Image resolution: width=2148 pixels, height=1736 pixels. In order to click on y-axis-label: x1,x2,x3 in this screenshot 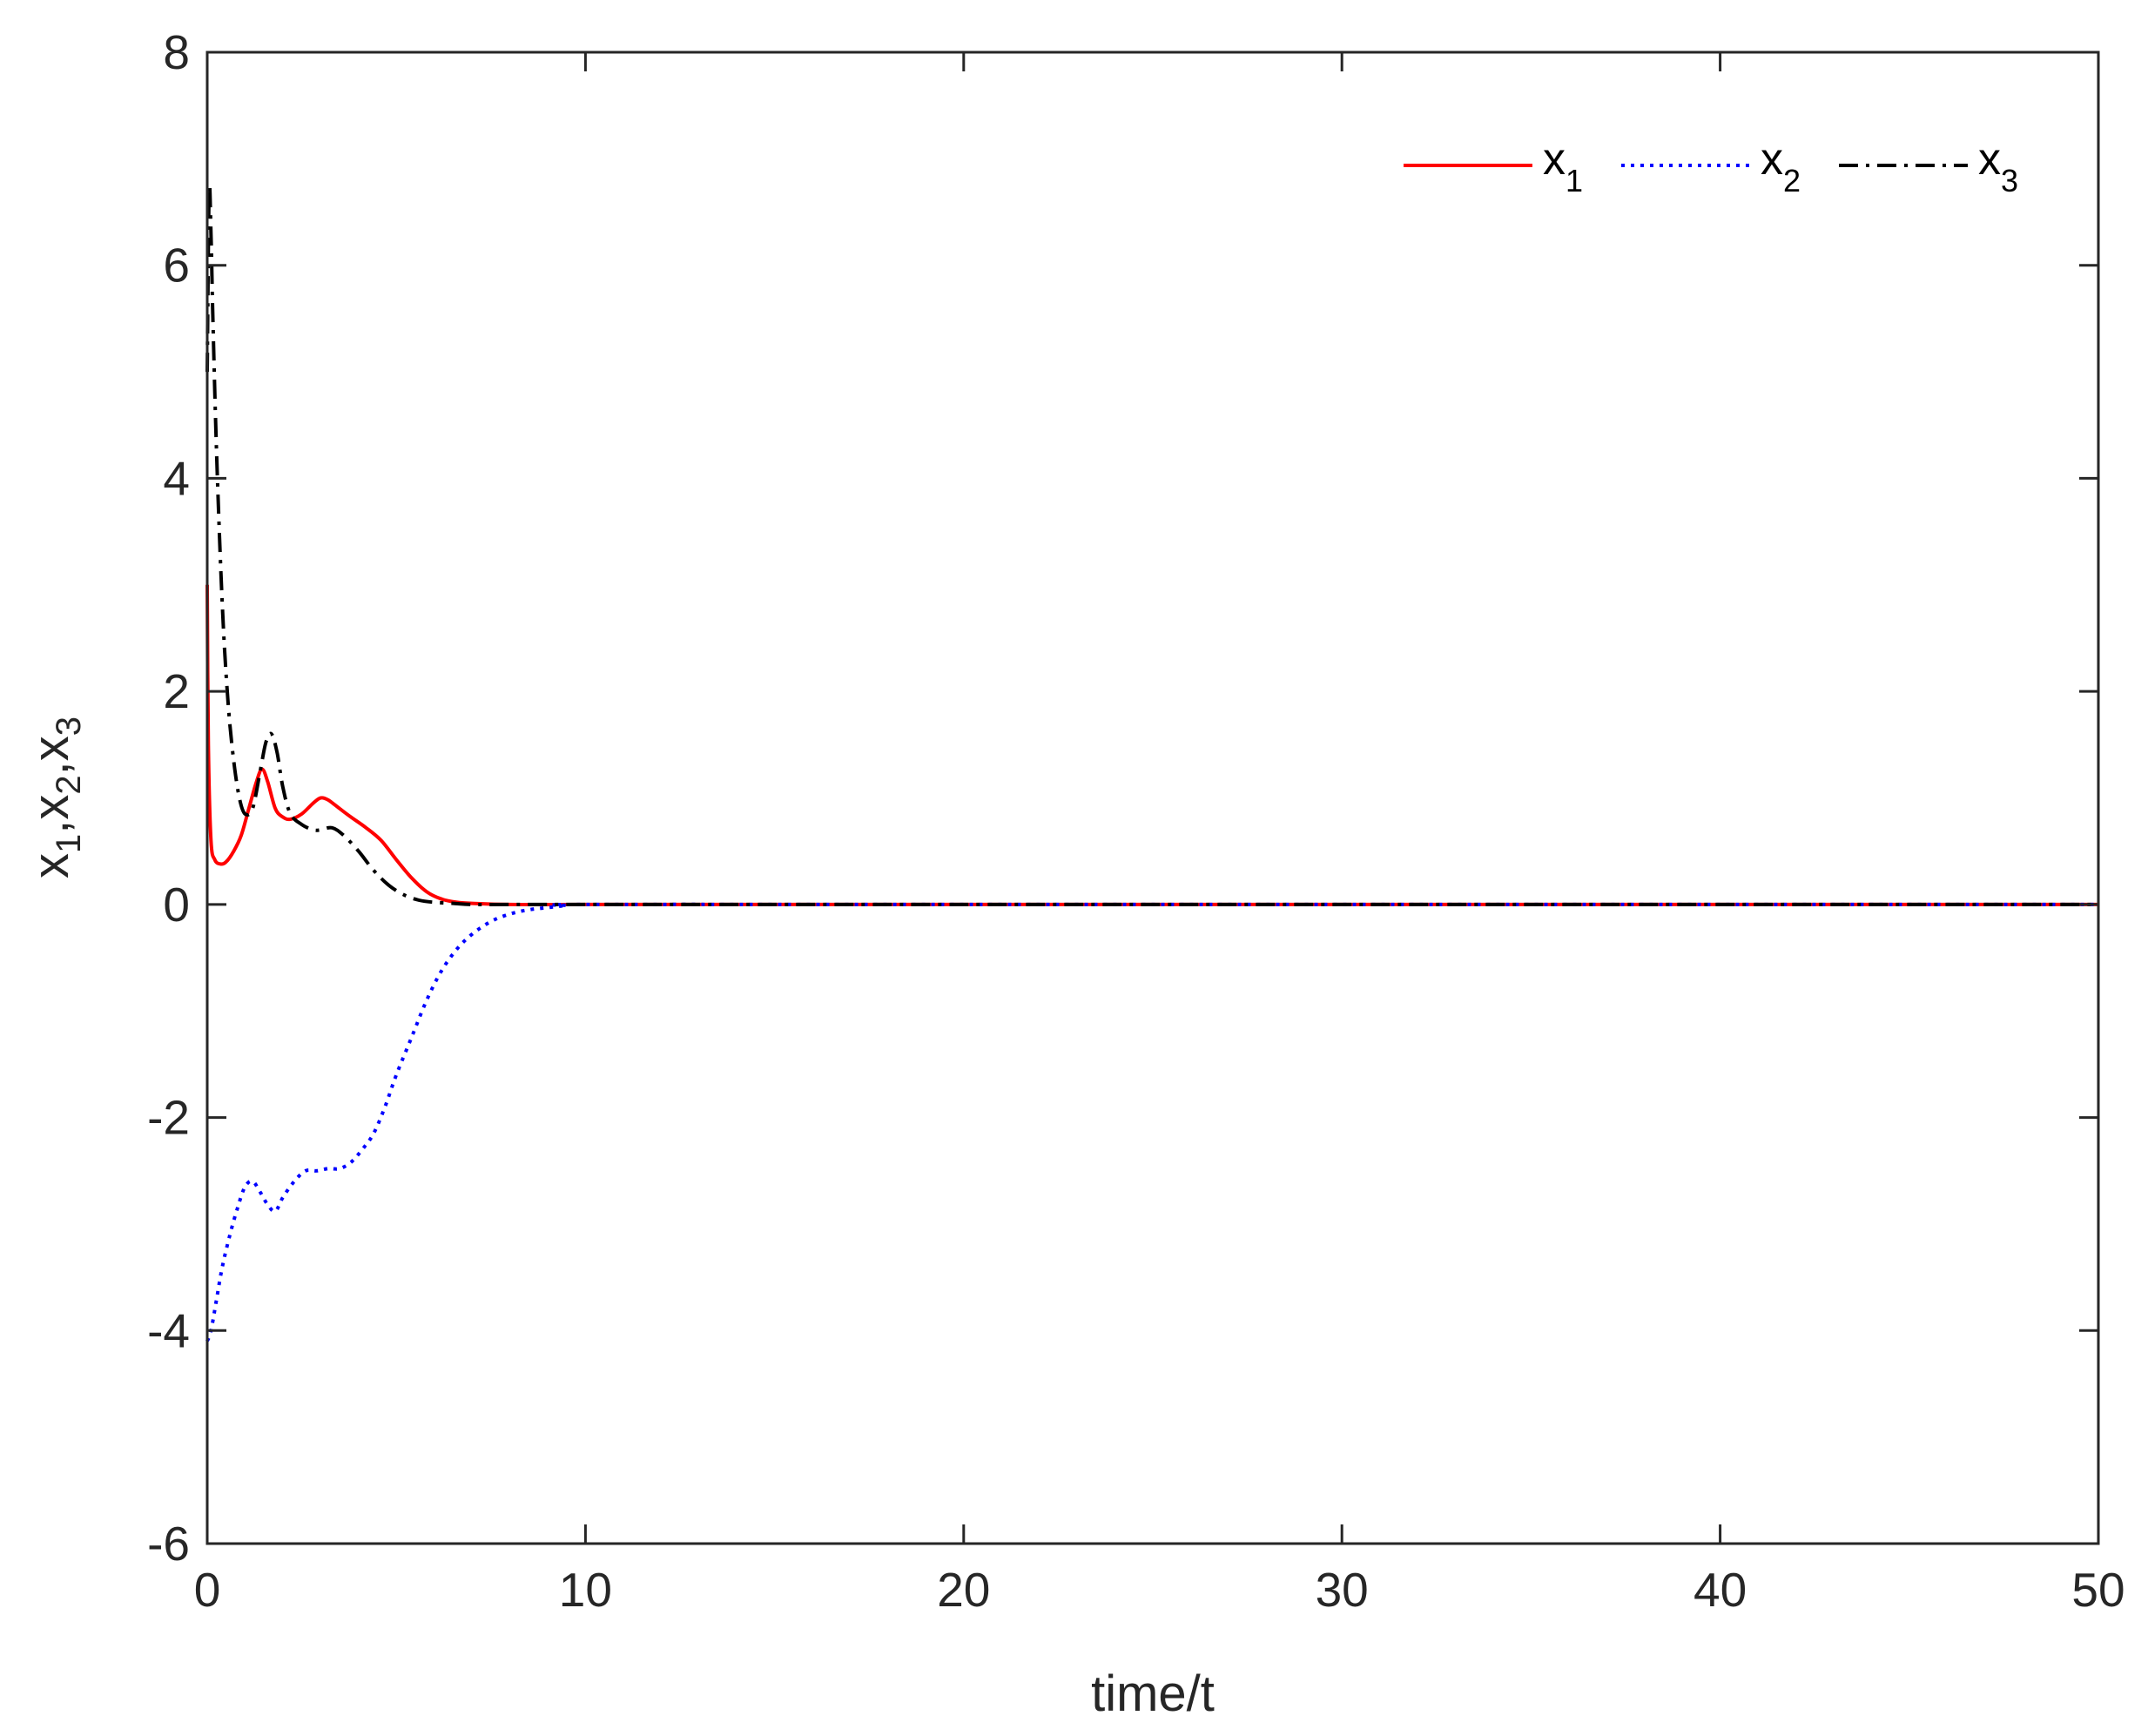, I will do `click(55, 797)`.